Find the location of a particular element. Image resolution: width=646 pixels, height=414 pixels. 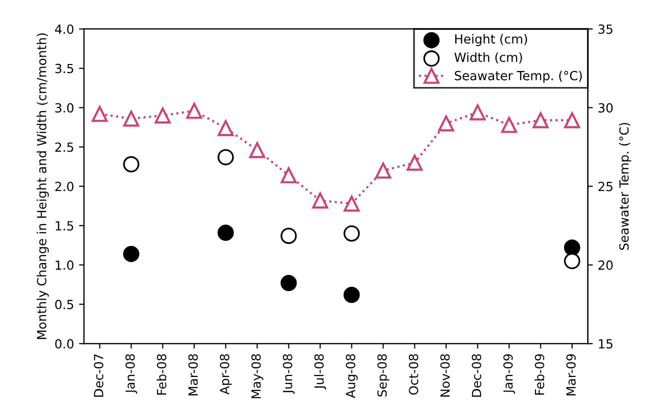

y-tick-label: 4.0 is located at coordinates (64, 29).